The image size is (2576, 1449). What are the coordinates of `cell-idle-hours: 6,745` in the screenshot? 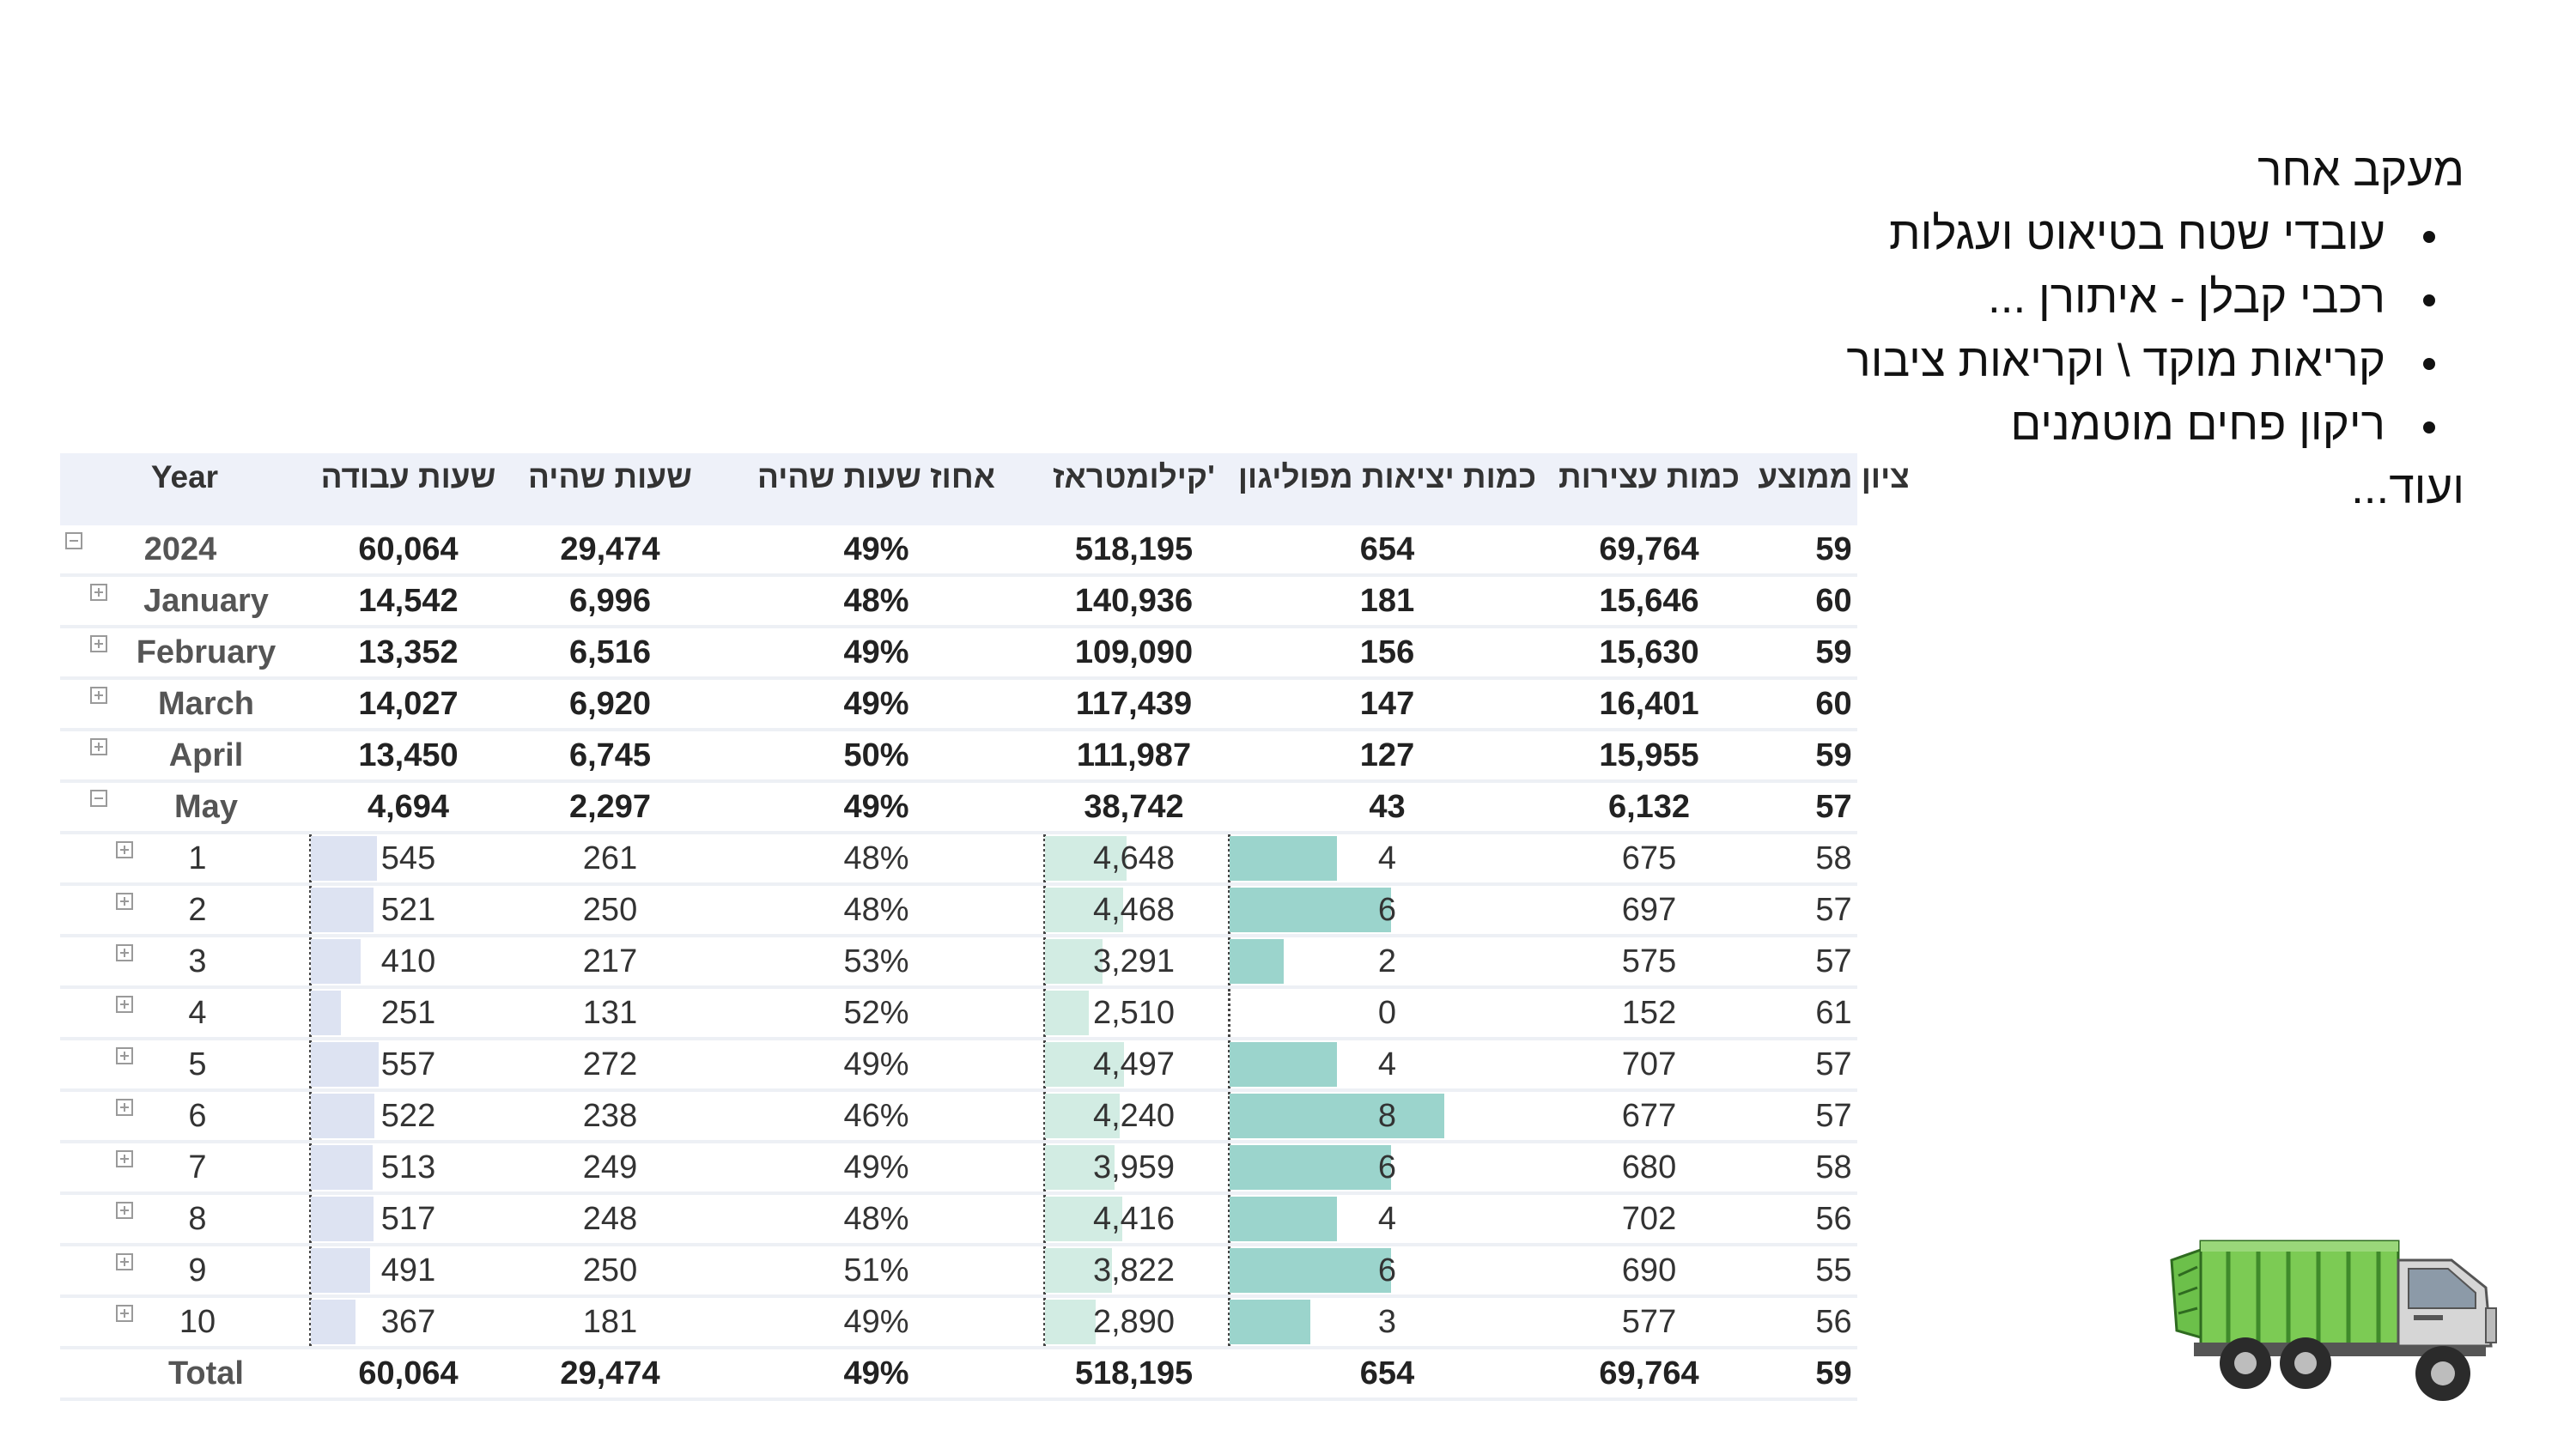 It's located at (610, 755).